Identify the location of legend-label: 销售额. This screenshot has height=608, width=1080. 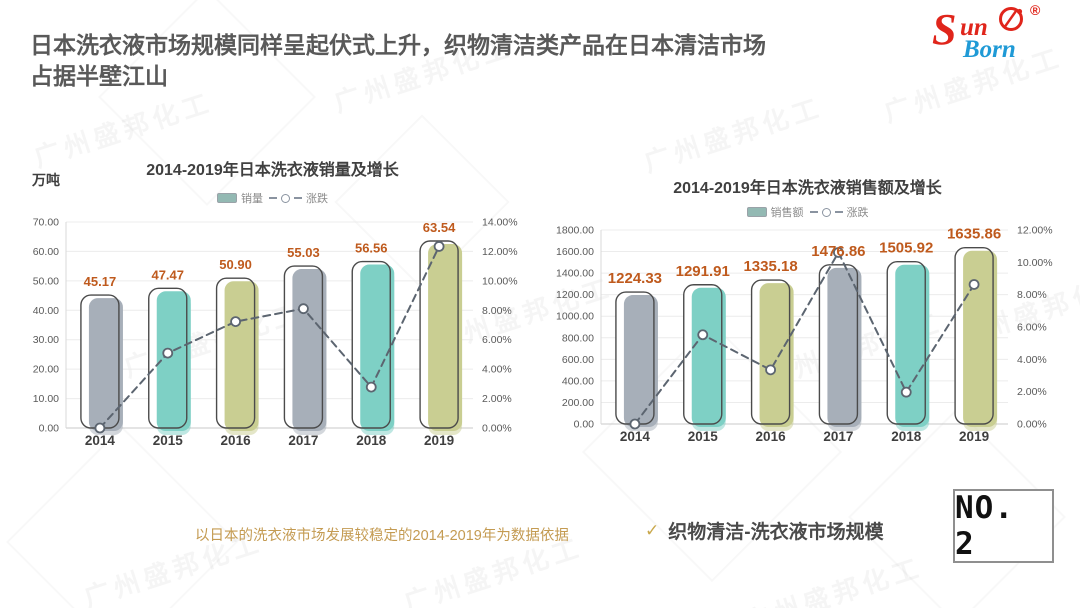
(787, 213).